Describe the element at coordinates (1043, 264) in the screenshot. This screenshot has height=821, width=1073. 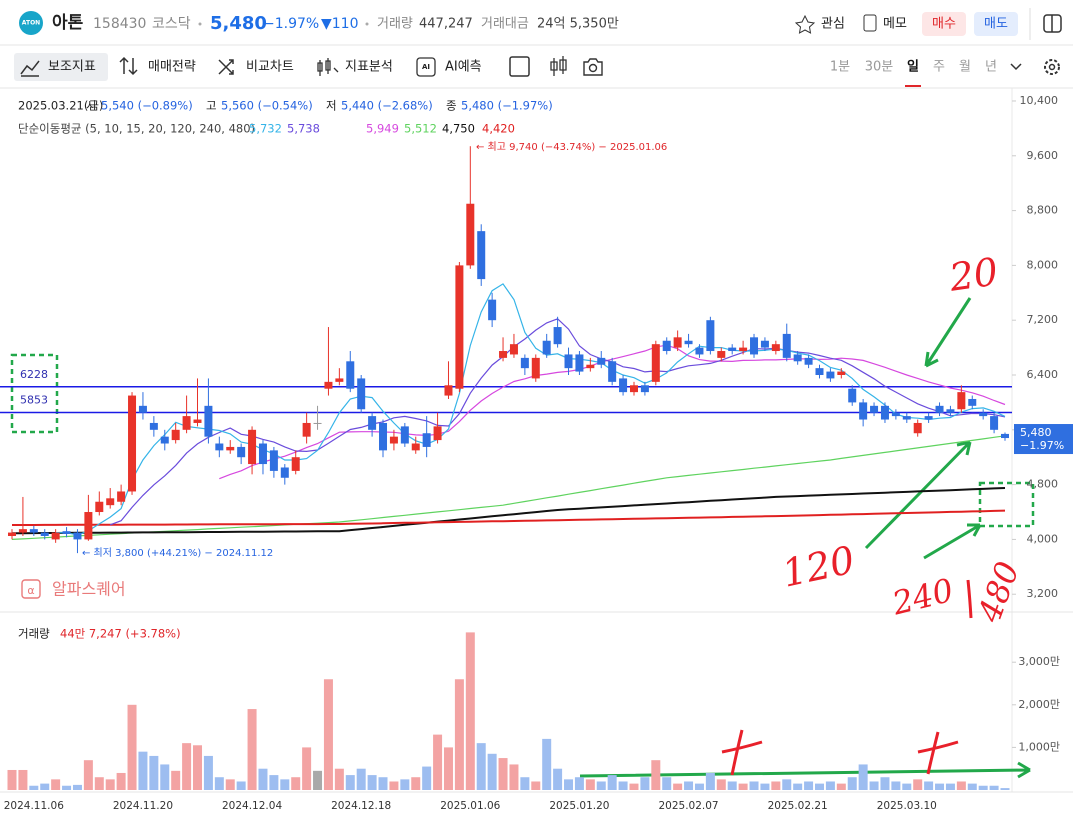
I see `y-tick-label: 8,000` at that location.